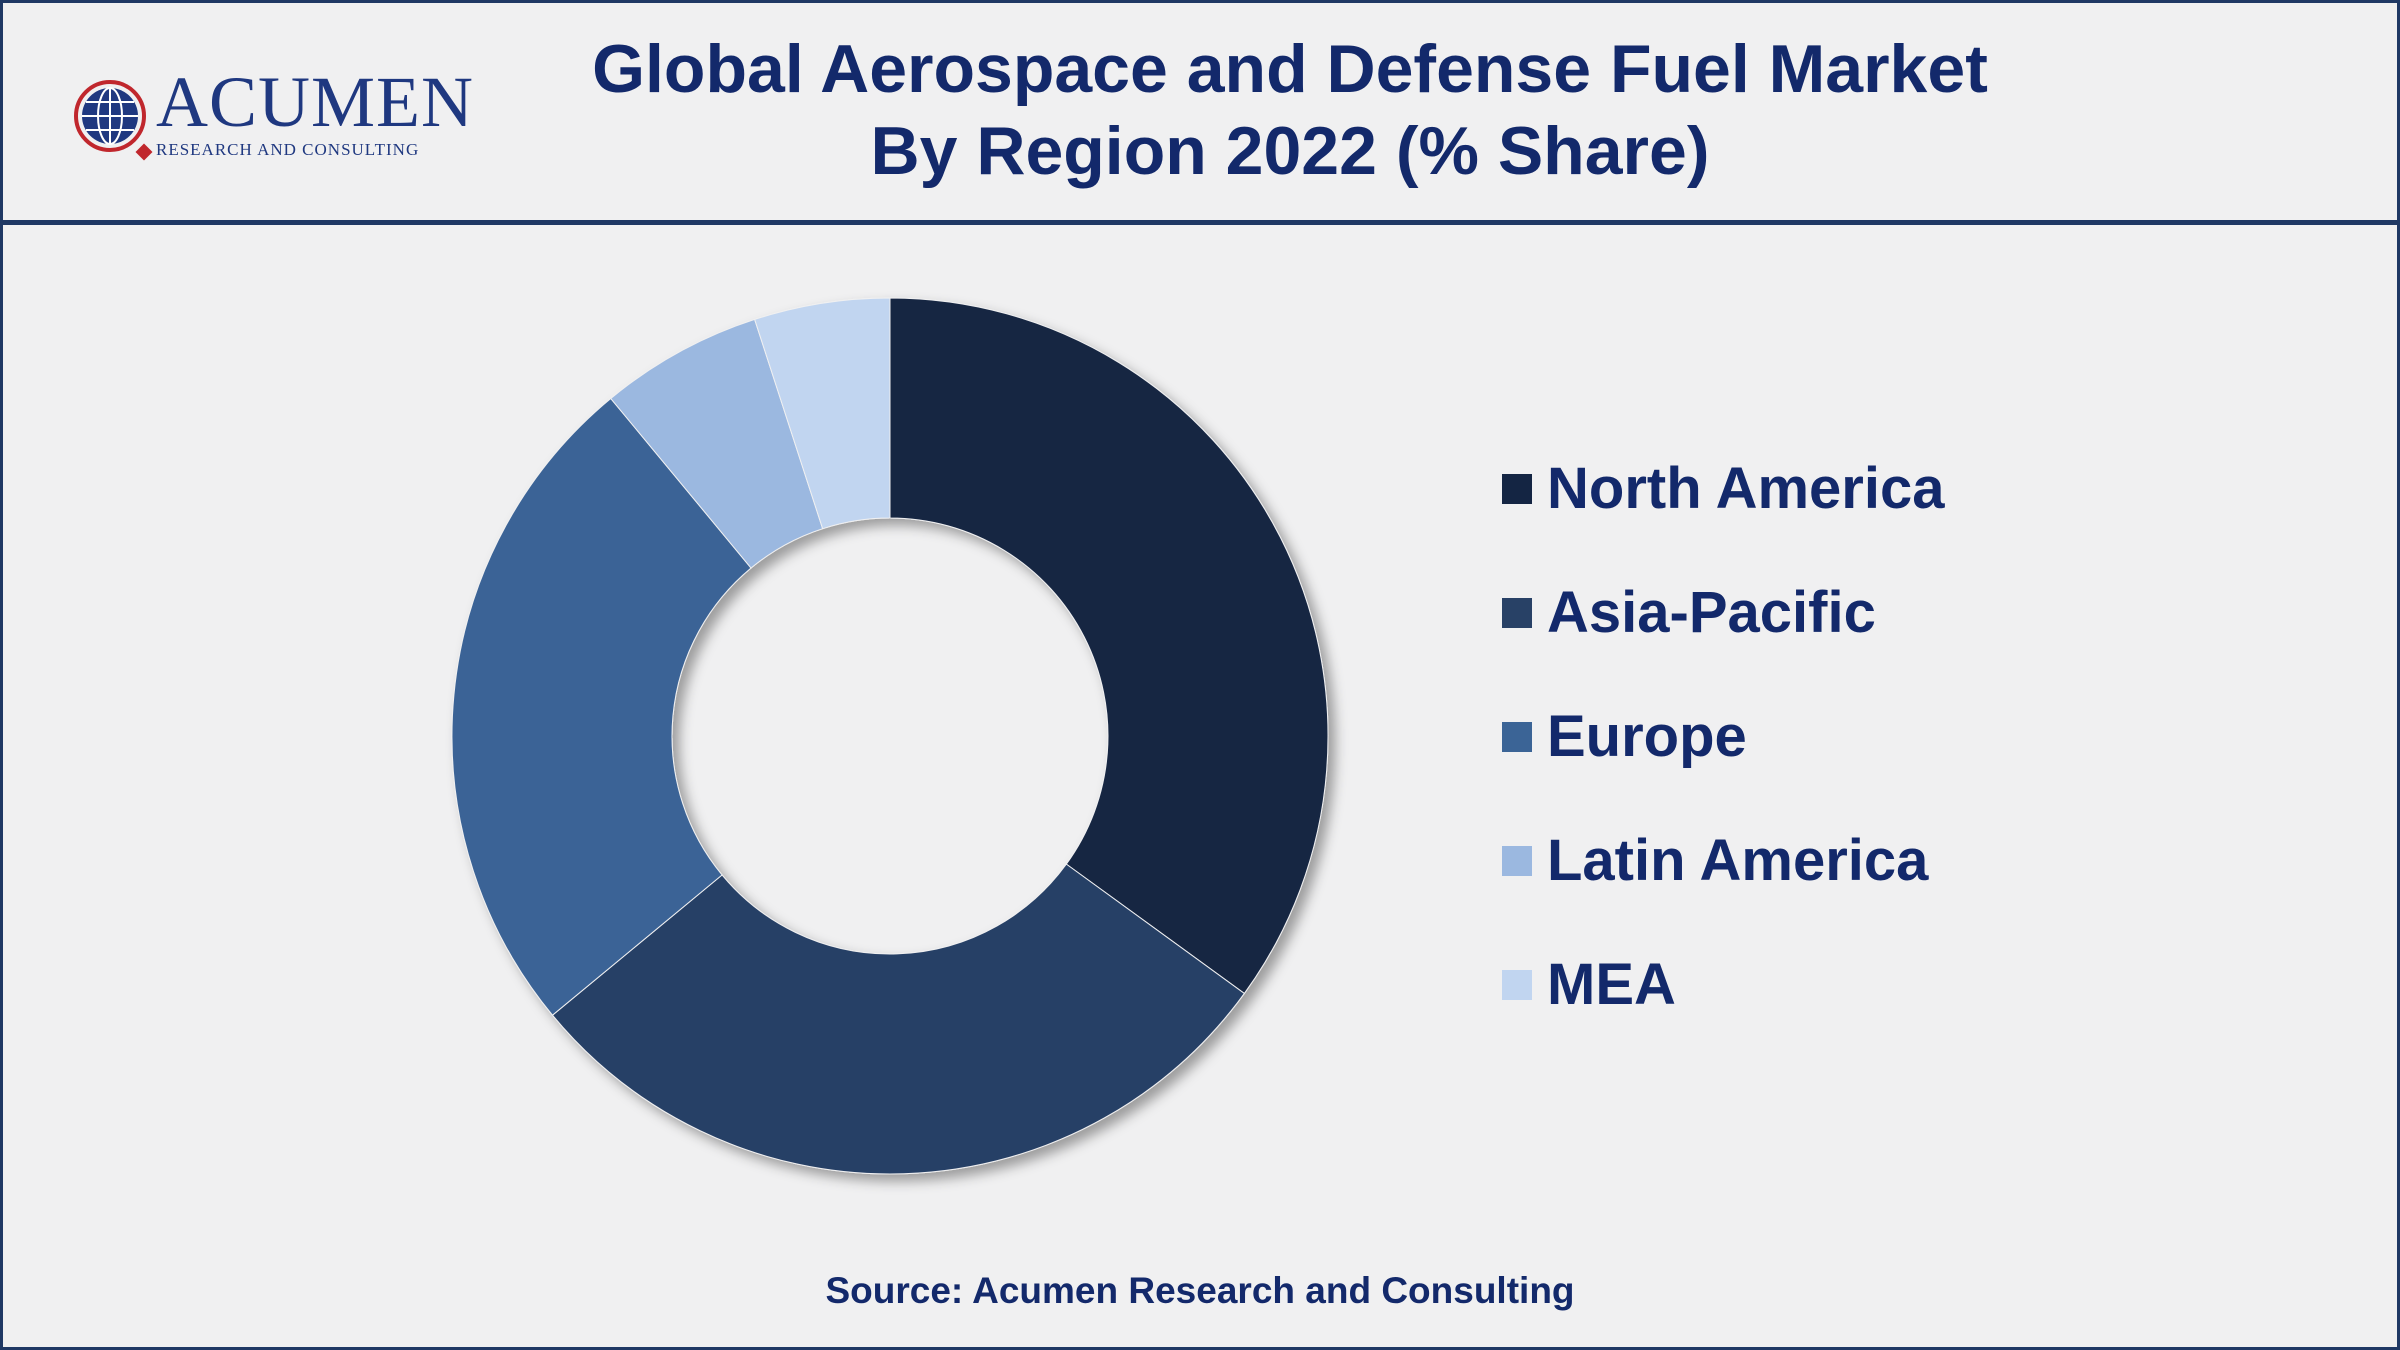 Image resolution: width=2400 pixels, height=1350 pixels. Describe the element at coordinates (898, 1019) in the screenshot. I see `slice-asia-pacific` at that location.